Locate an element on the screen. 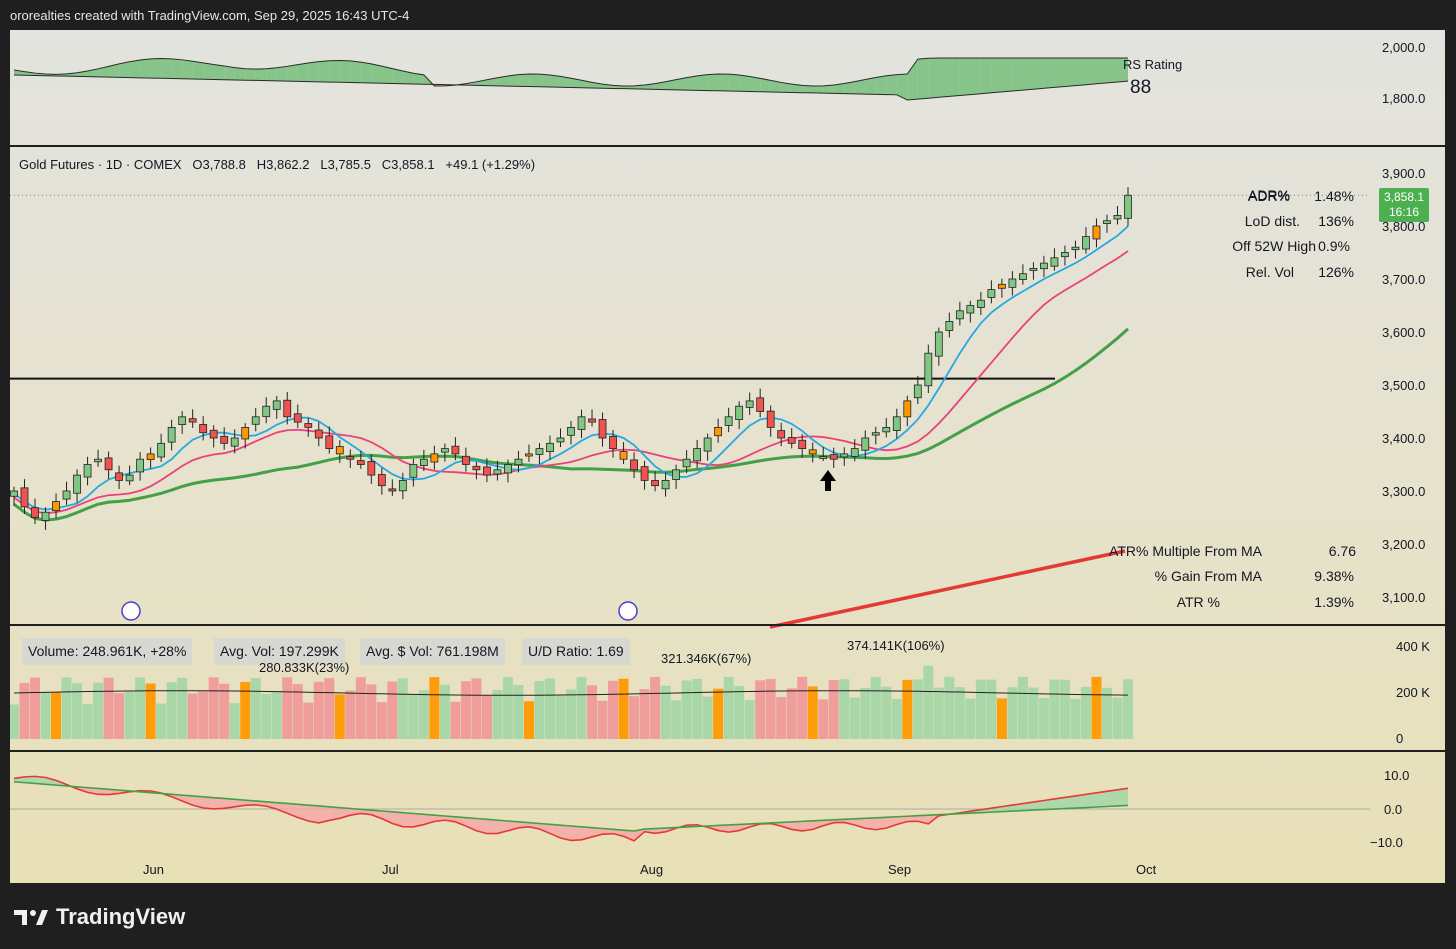 The width and height of the screenshot is (1456, 949). tradingview-logo: TradingView is located at coordinates (99, 917).